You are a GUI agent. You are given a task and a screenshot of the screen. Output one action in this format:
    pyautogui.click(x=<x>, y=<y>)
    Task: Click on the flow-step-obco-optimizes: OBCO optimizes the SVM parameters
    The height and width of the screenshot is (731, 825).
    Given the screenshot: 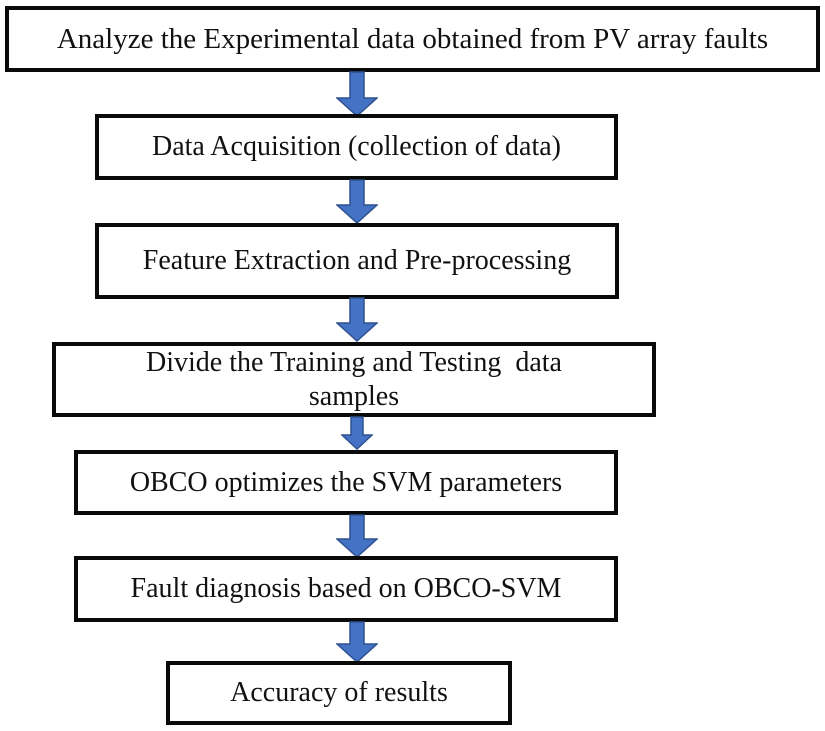 What is the action you would take?
    pyautogui.click(x=346, y=482)
    